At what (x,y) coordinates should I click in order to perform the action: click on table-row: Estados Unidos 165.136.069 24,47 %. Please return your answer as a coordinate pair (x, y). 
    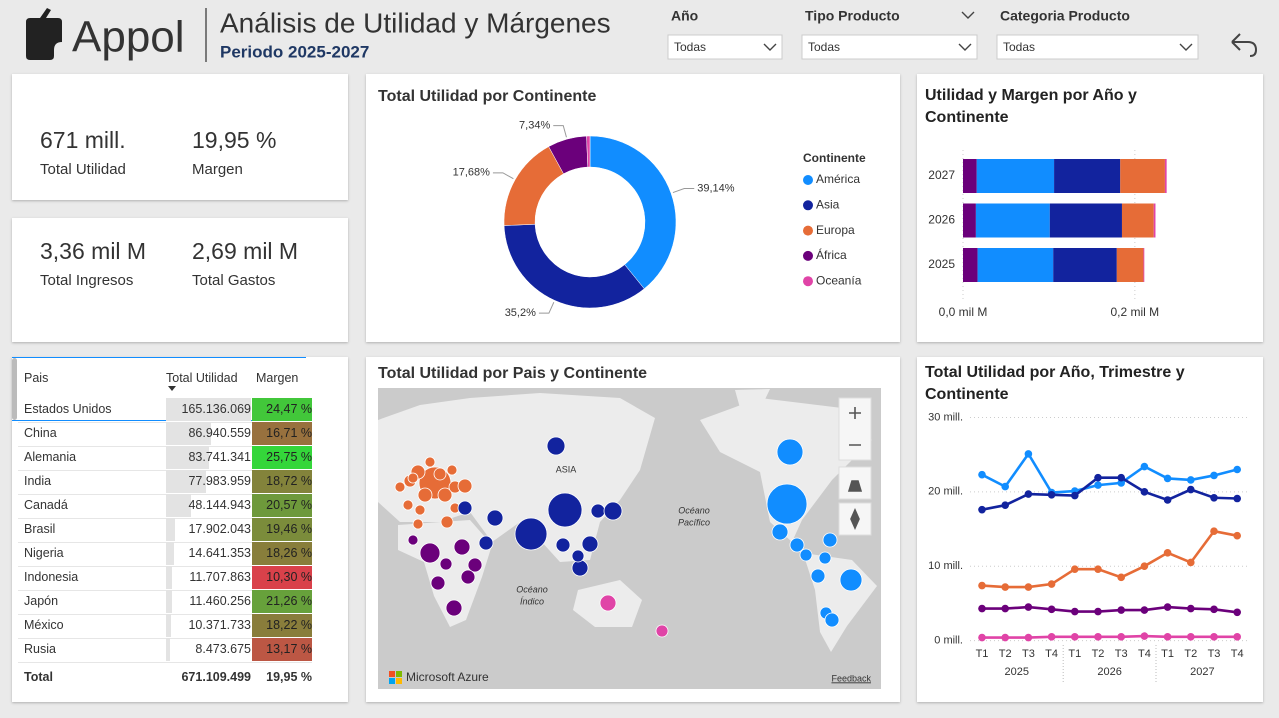
    Looking at the image, I should click on (165, 410).